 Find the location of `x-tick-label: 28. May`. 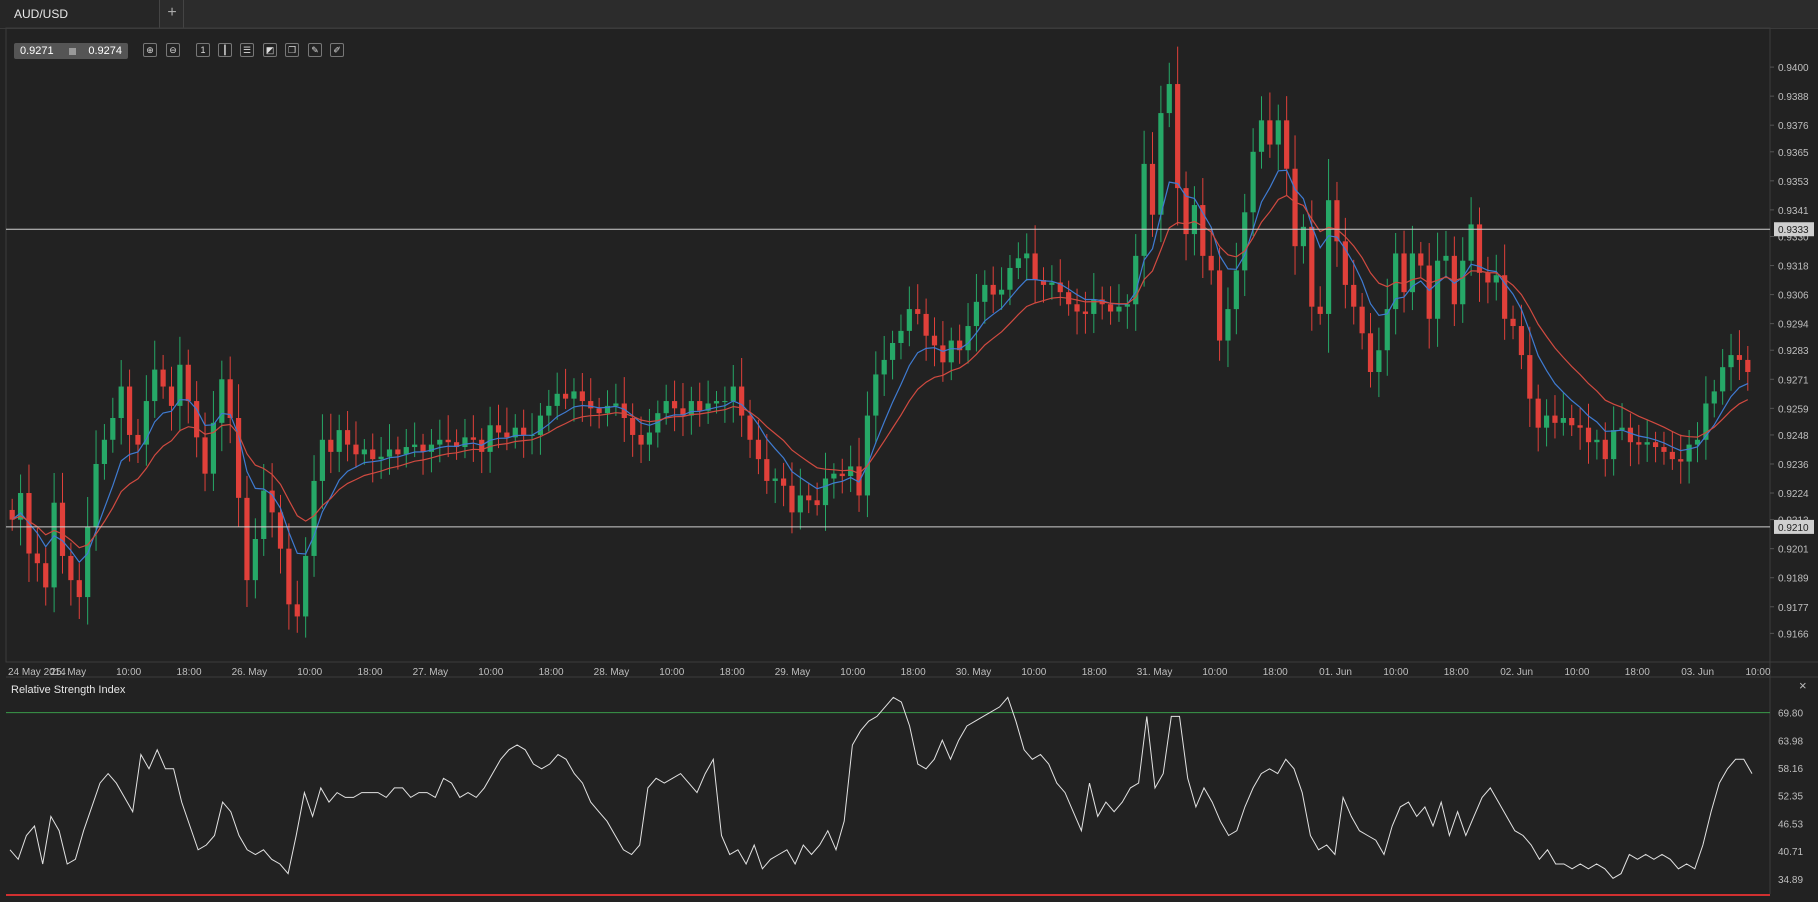

x-tick-label: 28. May is located at coordinates (612, 672).